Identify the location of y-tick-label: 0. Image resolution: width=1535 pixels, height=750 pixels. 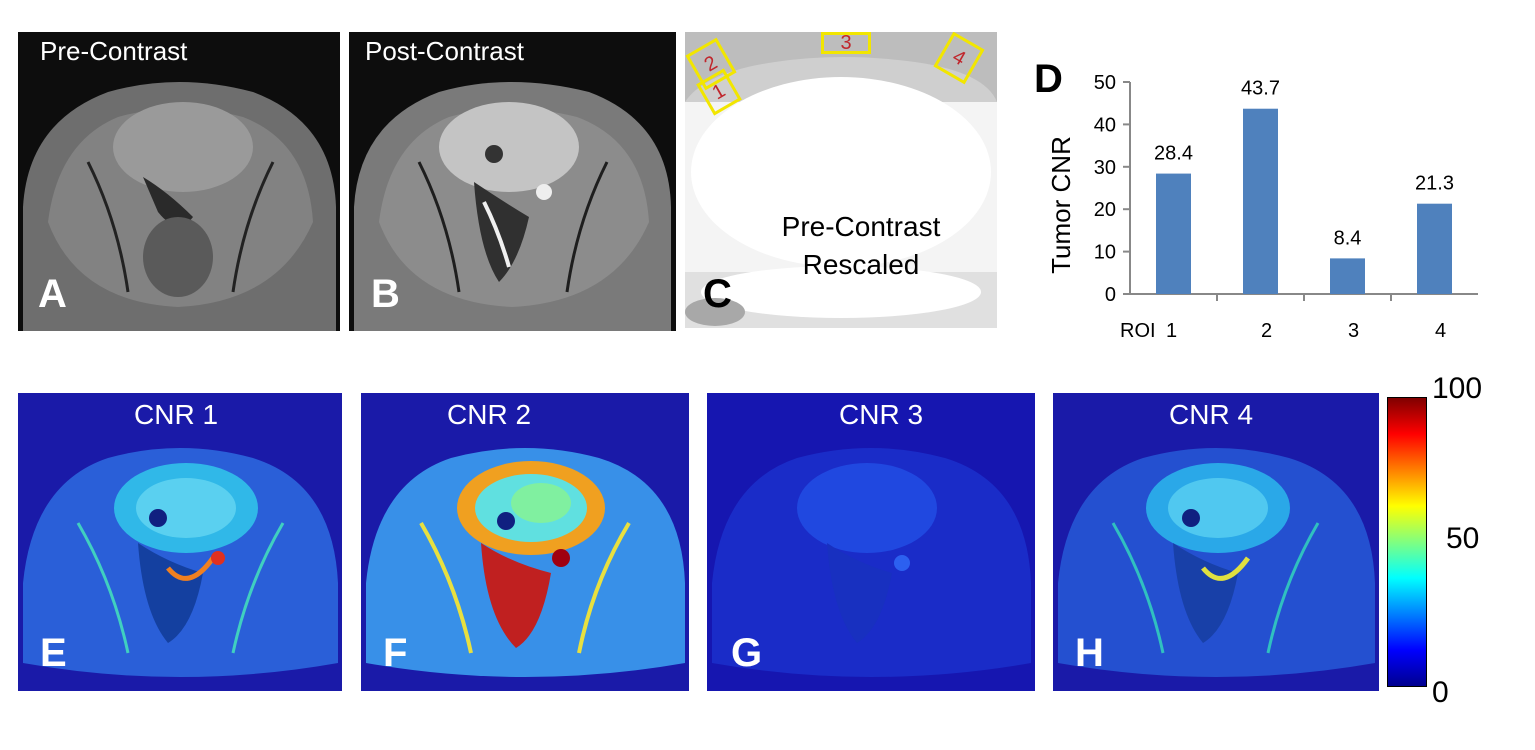
(1110, 295).